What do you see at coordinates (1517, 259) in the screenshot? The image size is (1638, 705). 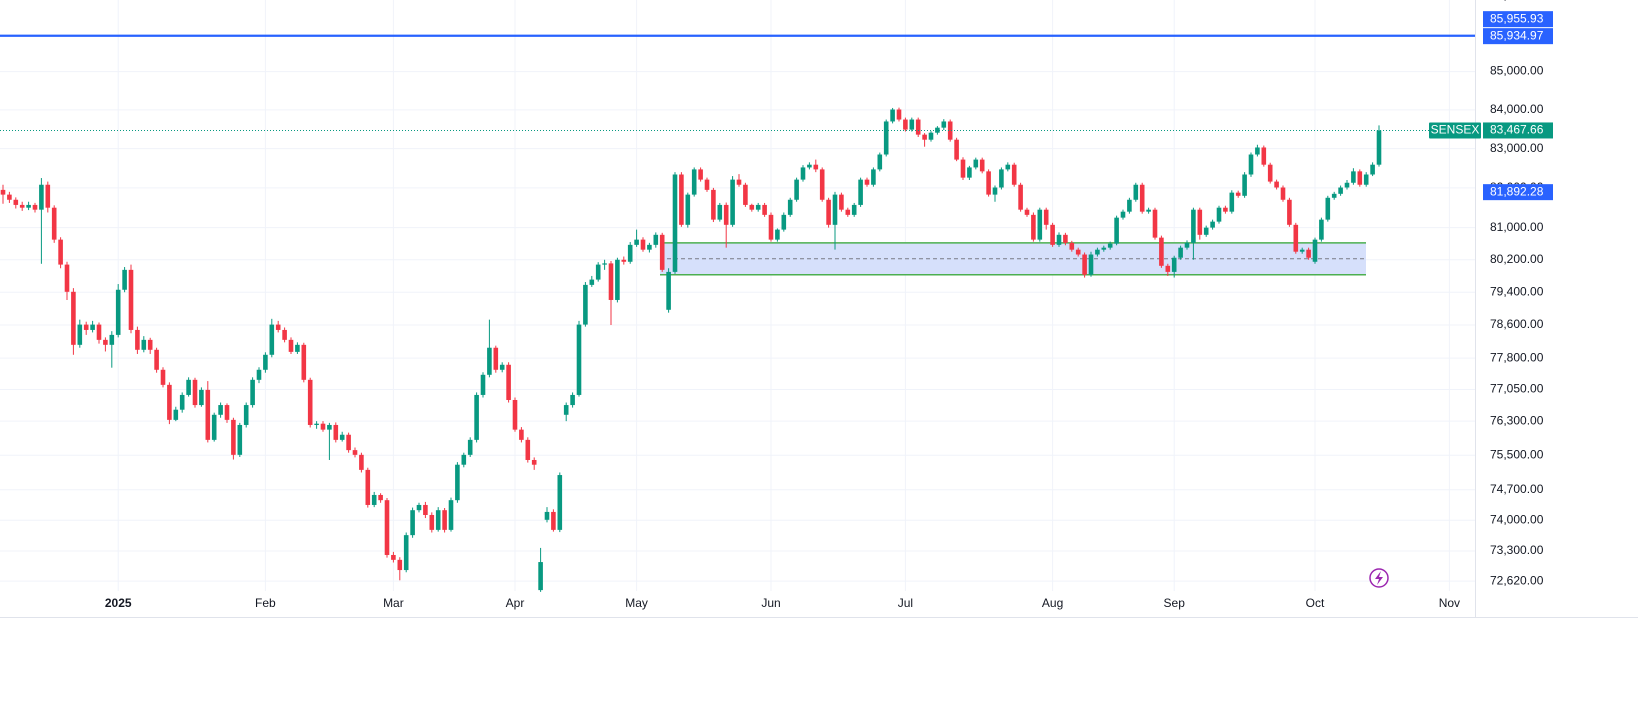 I see `y-tick-label: 80,200.00` at bounding box center [1517, 259].